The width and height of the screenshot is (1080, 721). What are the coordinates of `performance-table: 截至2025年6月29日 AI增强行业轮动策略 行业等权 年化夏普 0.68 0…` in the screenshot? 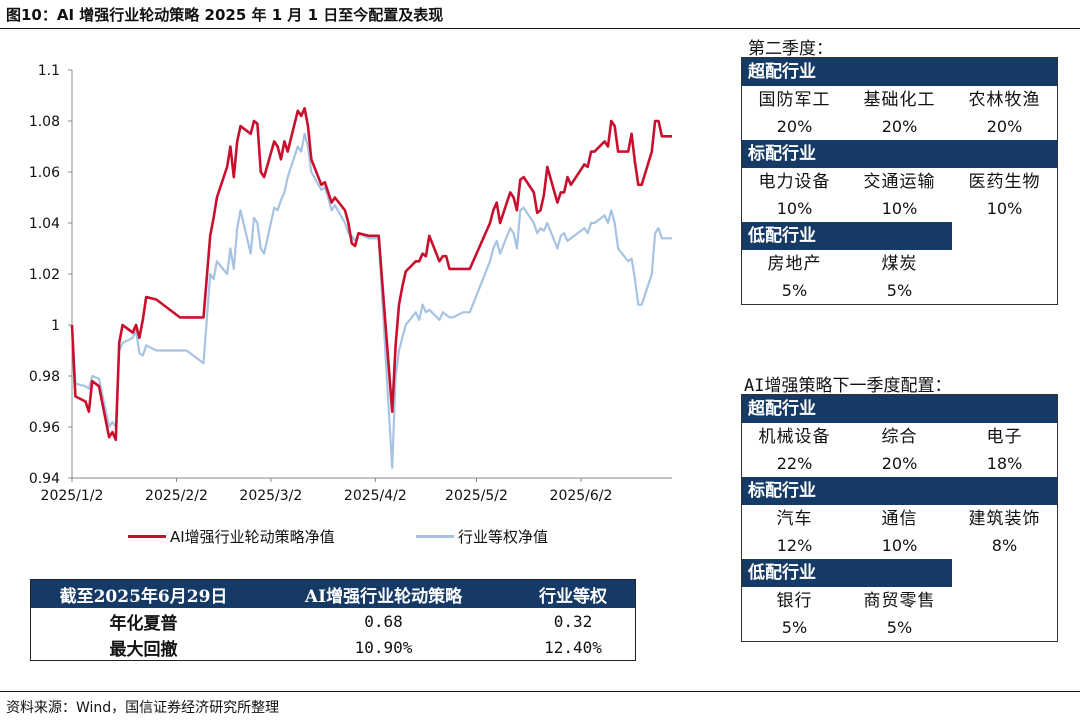 It's located at (333, 620).